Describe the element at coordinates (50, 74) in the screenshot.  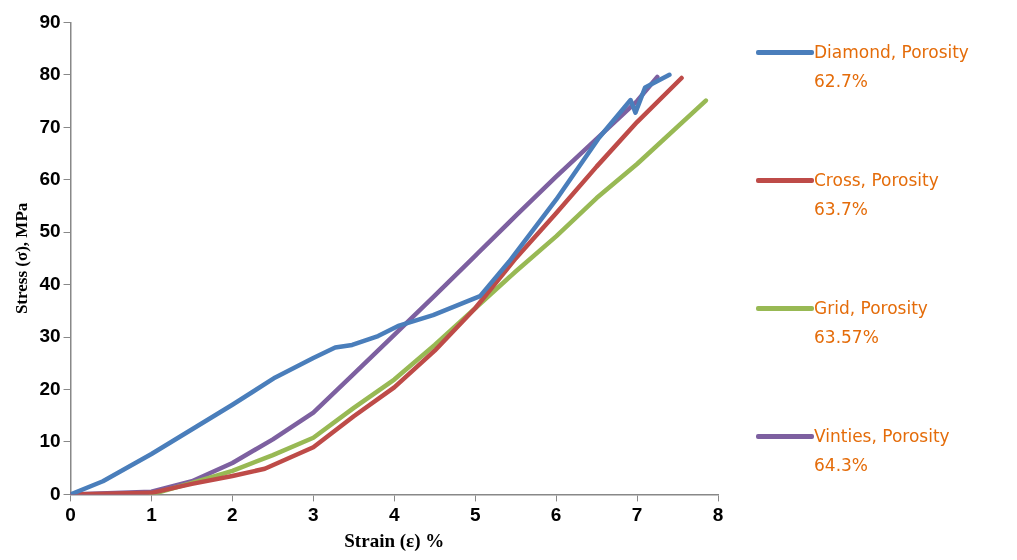
I see `y-tick-label: 80` at that location.